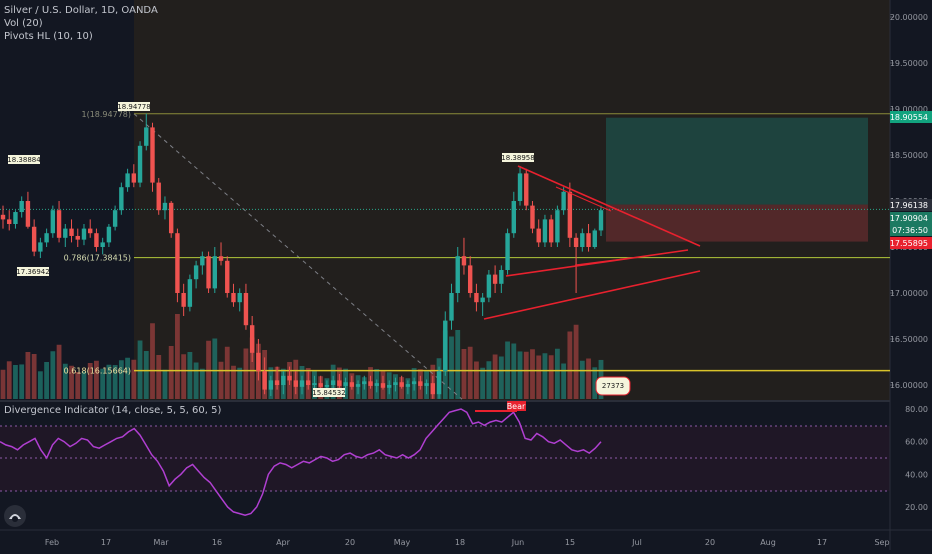 The height and width of the screenshot is (554, 932). What do you see at coordinates (737, 223) in the screenshot?
I see `loss-zone` at bounding box center [737, 223].